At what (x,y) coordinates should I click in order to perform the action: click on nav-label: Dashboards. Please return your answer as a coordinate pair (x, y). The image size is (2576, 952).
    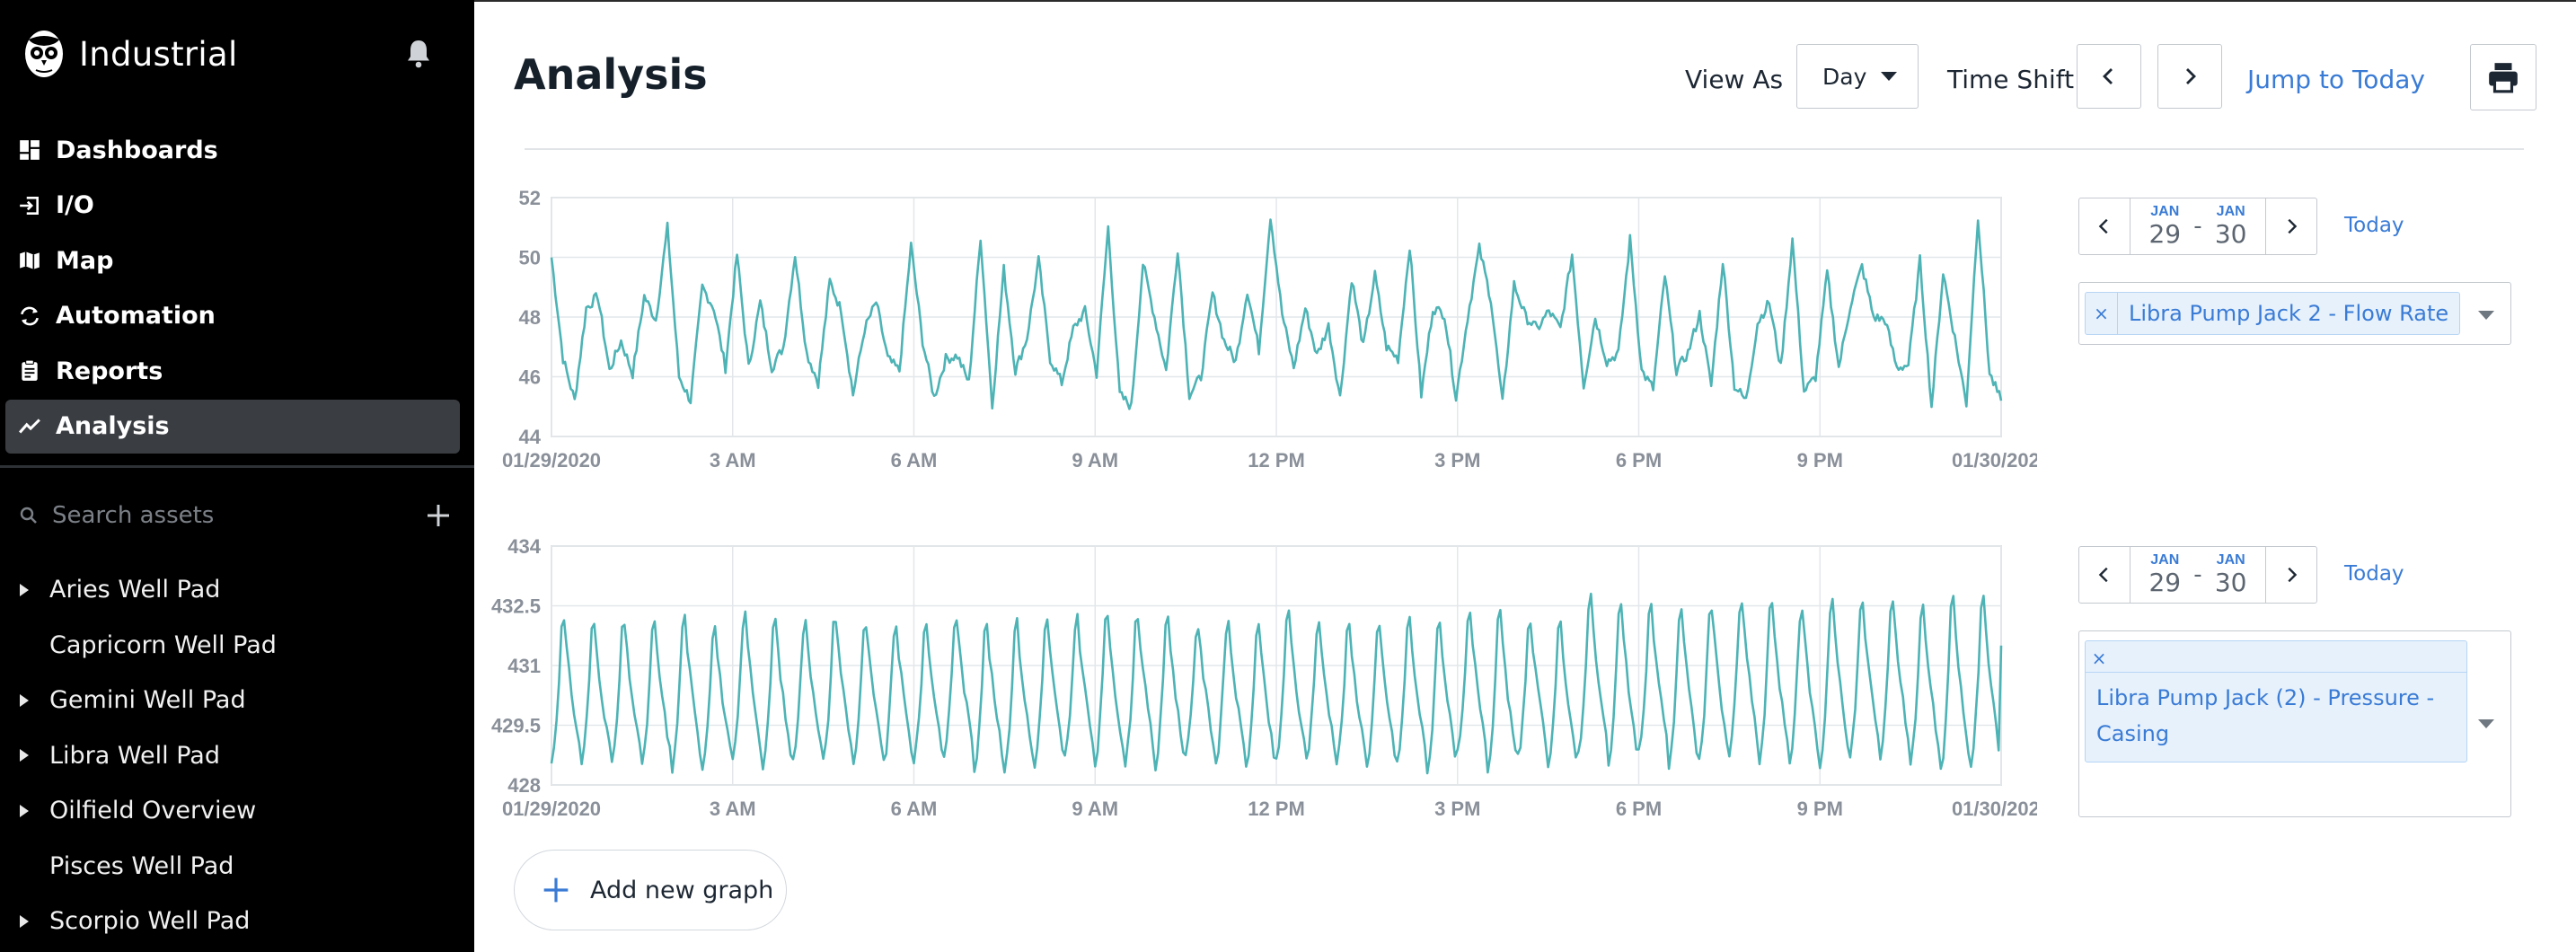
    Looking at the image, I should click on (137, 150).